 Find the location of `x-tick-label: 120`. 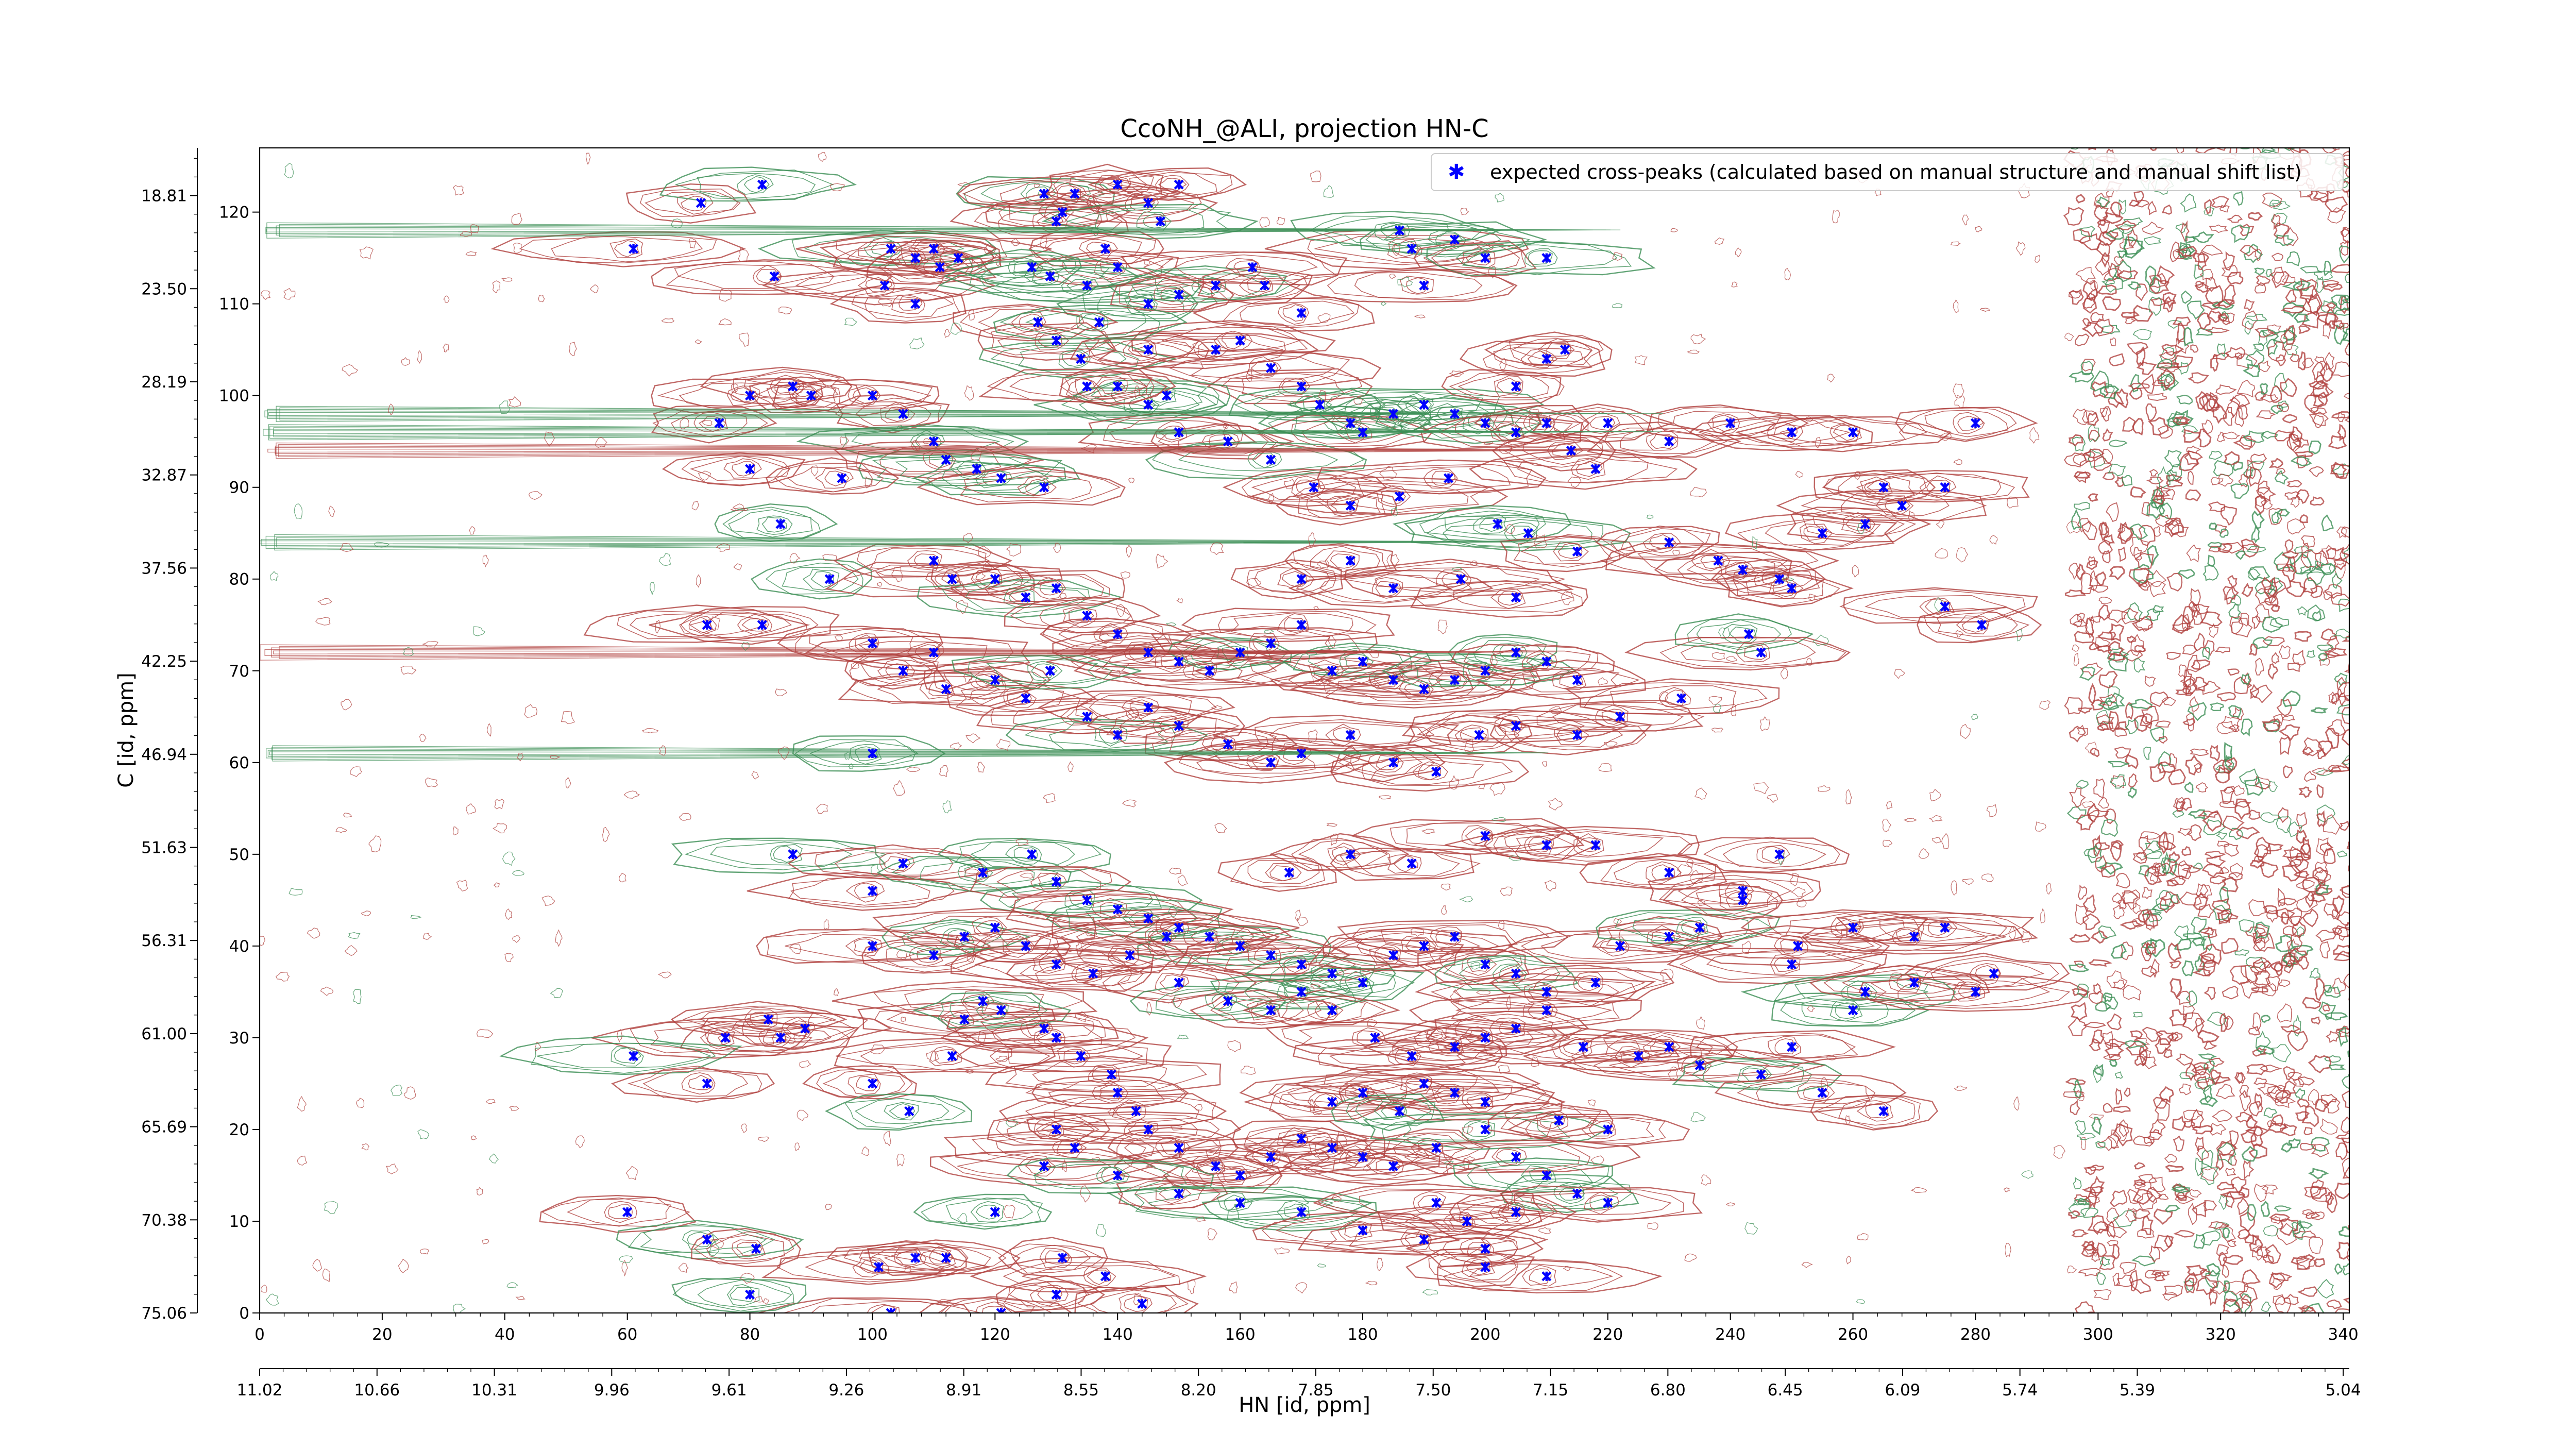

x-tick-label: 120 is located at coordinates (995, 1334).